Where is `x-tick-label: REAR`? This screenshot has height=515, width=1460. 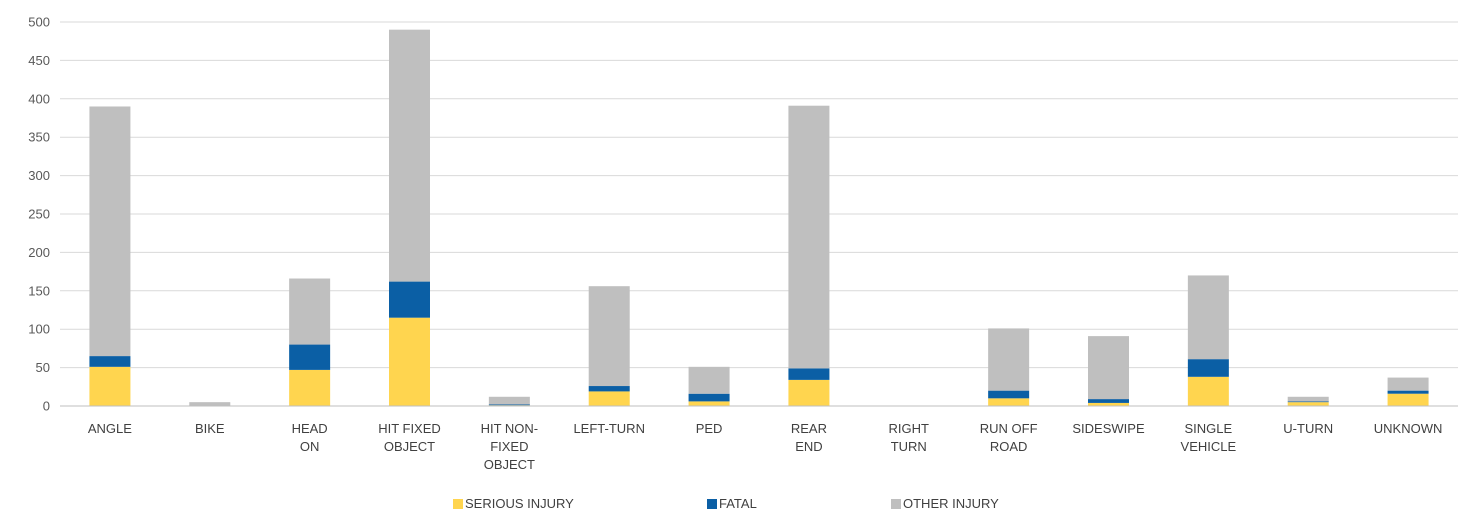 x-tick-label: REAR is located at coordinates (809, 428).